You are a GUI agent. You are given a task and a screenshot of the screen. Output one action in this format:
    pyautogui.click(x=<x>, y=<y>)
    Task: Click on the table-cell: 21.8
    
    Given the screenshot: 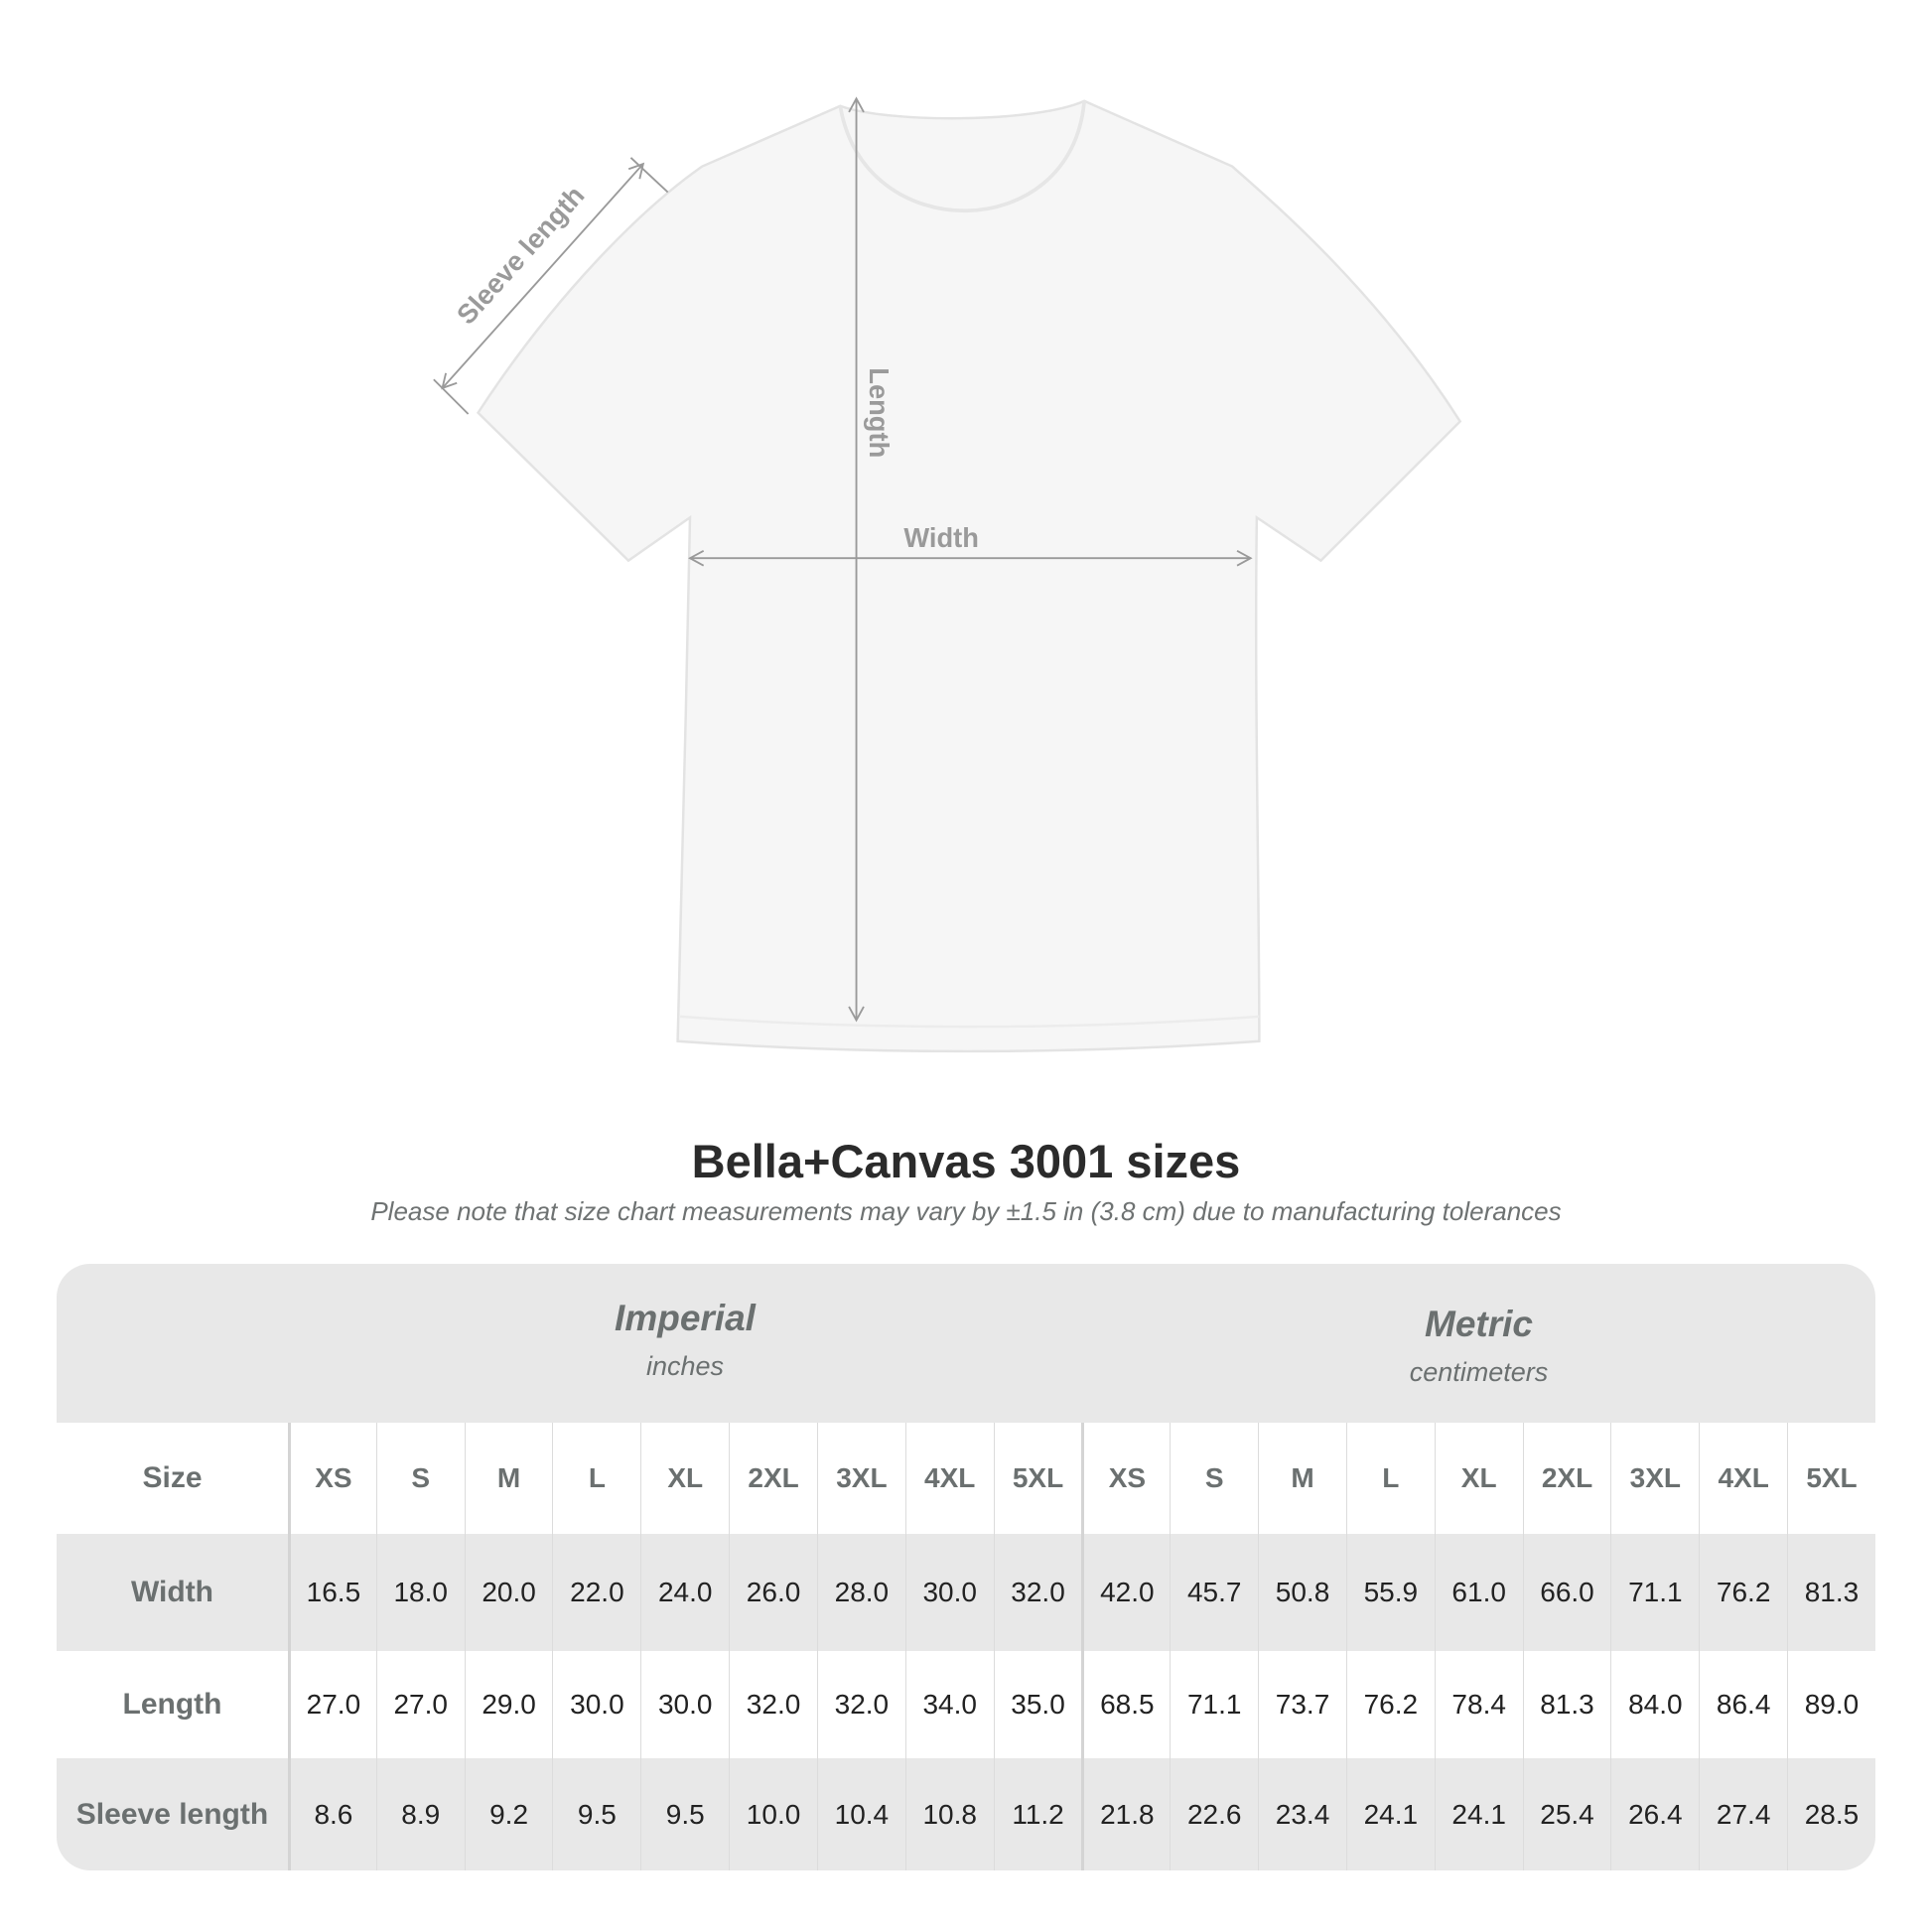 What is the action you would take?
    pyautogui.click(x=1125, y=1814)
    